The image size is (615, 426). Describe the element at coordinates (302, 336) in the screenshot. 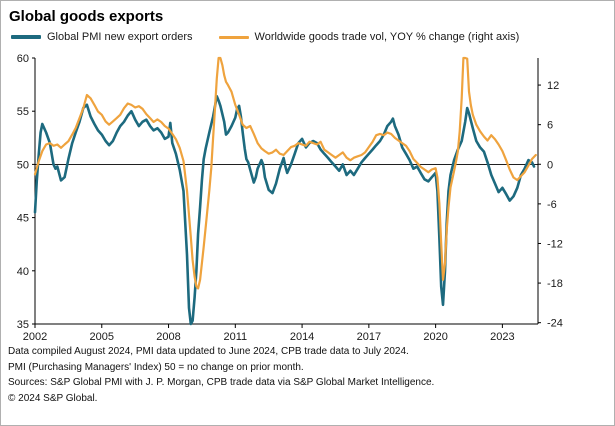

I see `x-axis-tick-label: 2014` at that location.